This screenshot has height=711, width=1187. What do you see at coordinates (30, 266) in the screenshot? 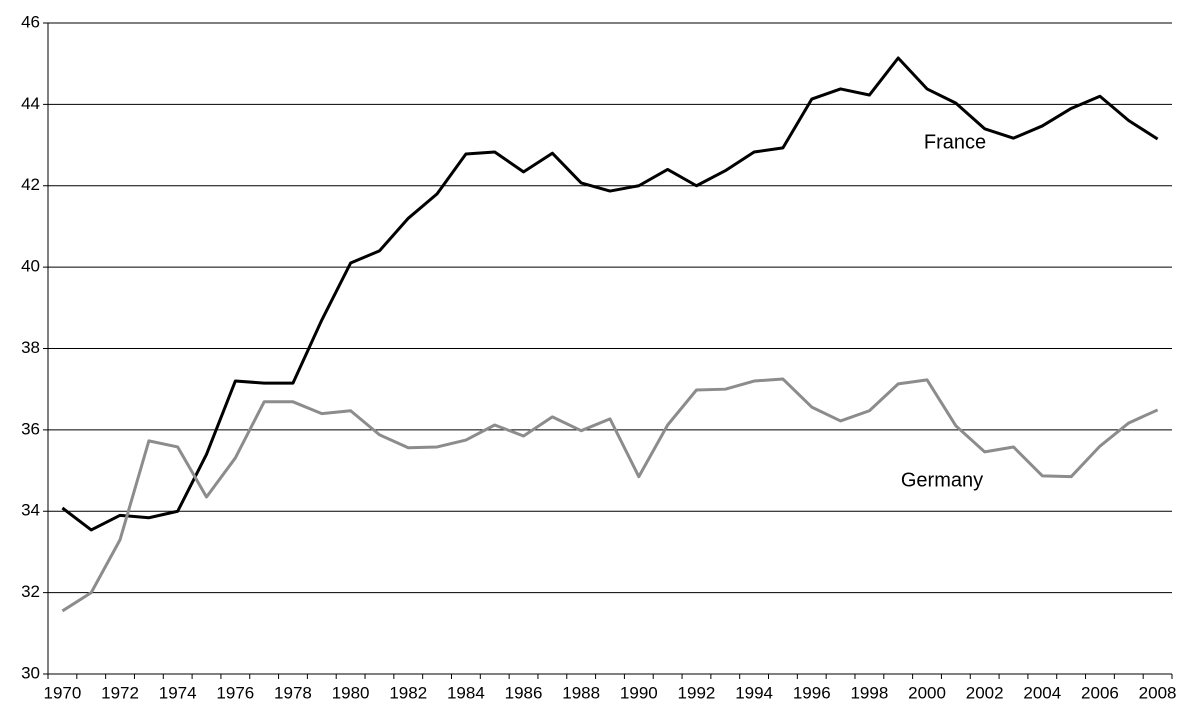
I see `y-tick-label: 40` at bounding box center [30, 266].